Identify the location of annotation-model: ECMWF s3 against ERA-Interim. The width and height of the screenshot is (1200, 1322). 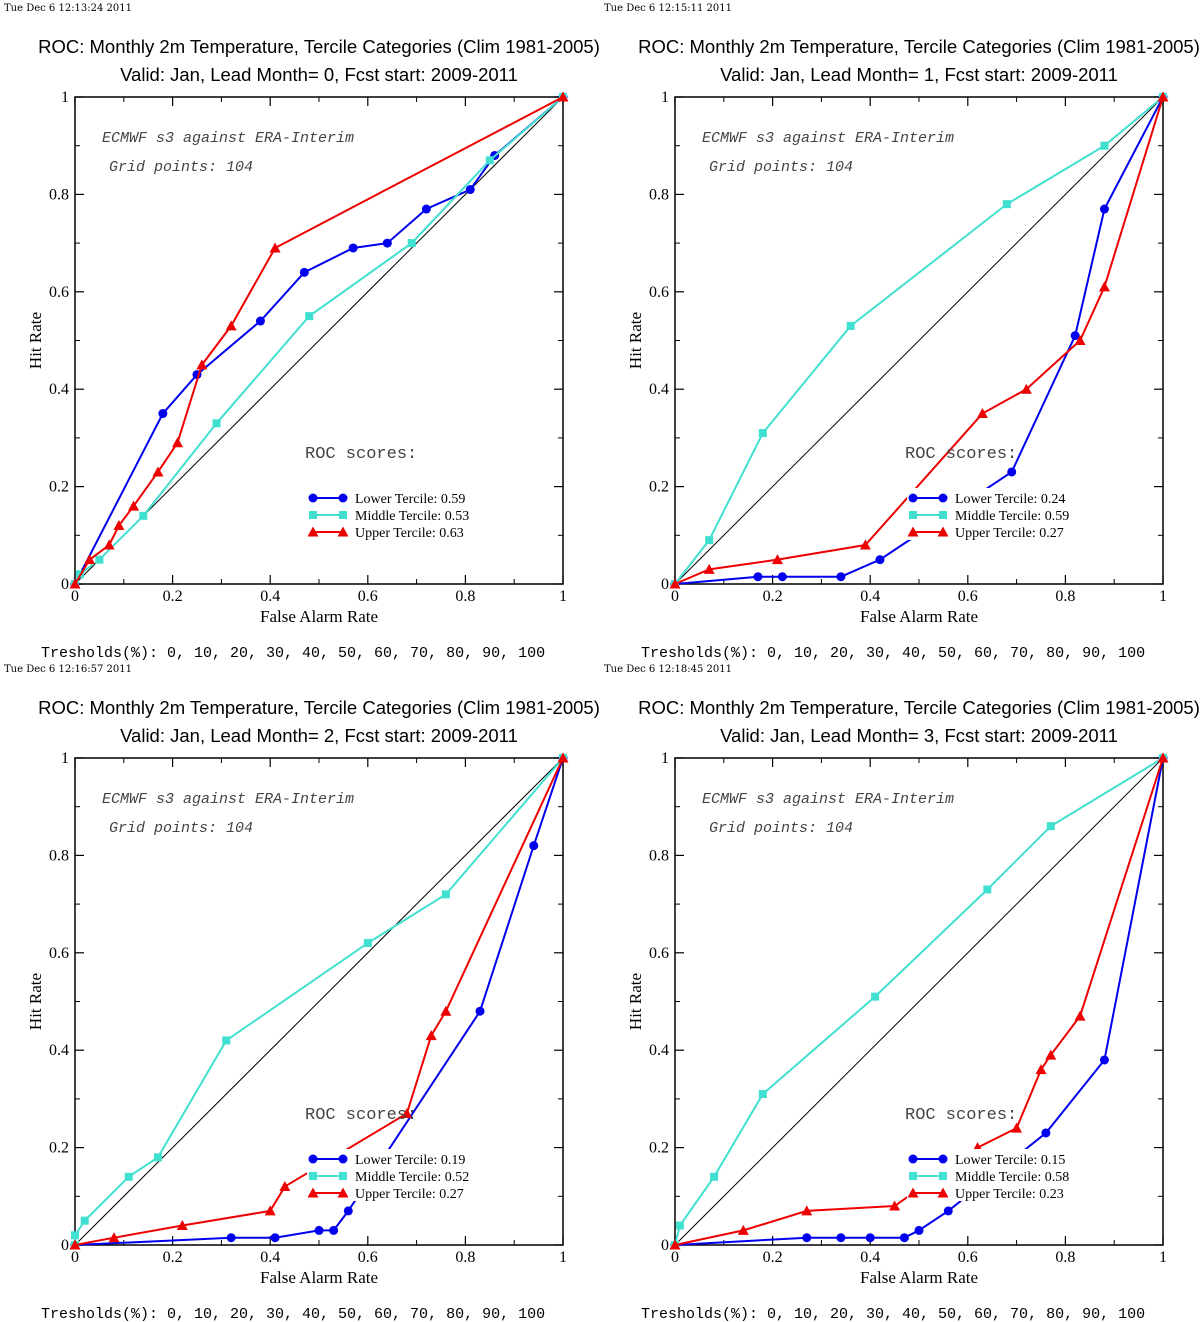
(828, 138).